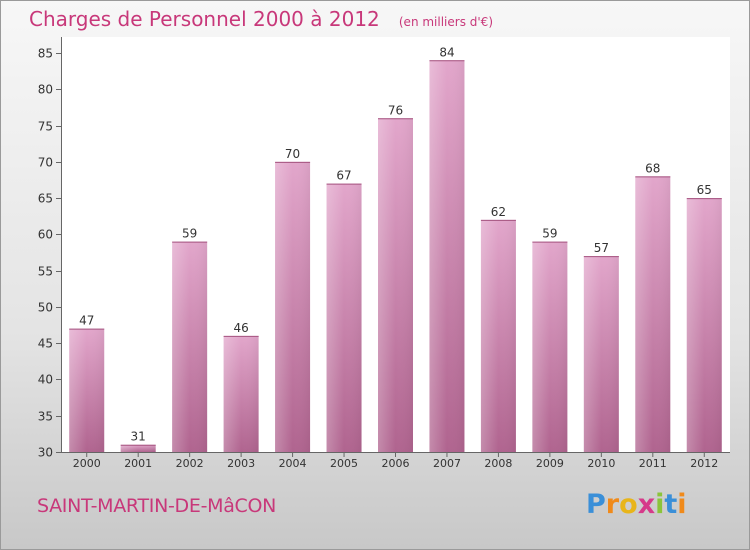  Describe the element at coordinates (45, 417) in the screenshot. I see `y-tick-label: 35` at that location.